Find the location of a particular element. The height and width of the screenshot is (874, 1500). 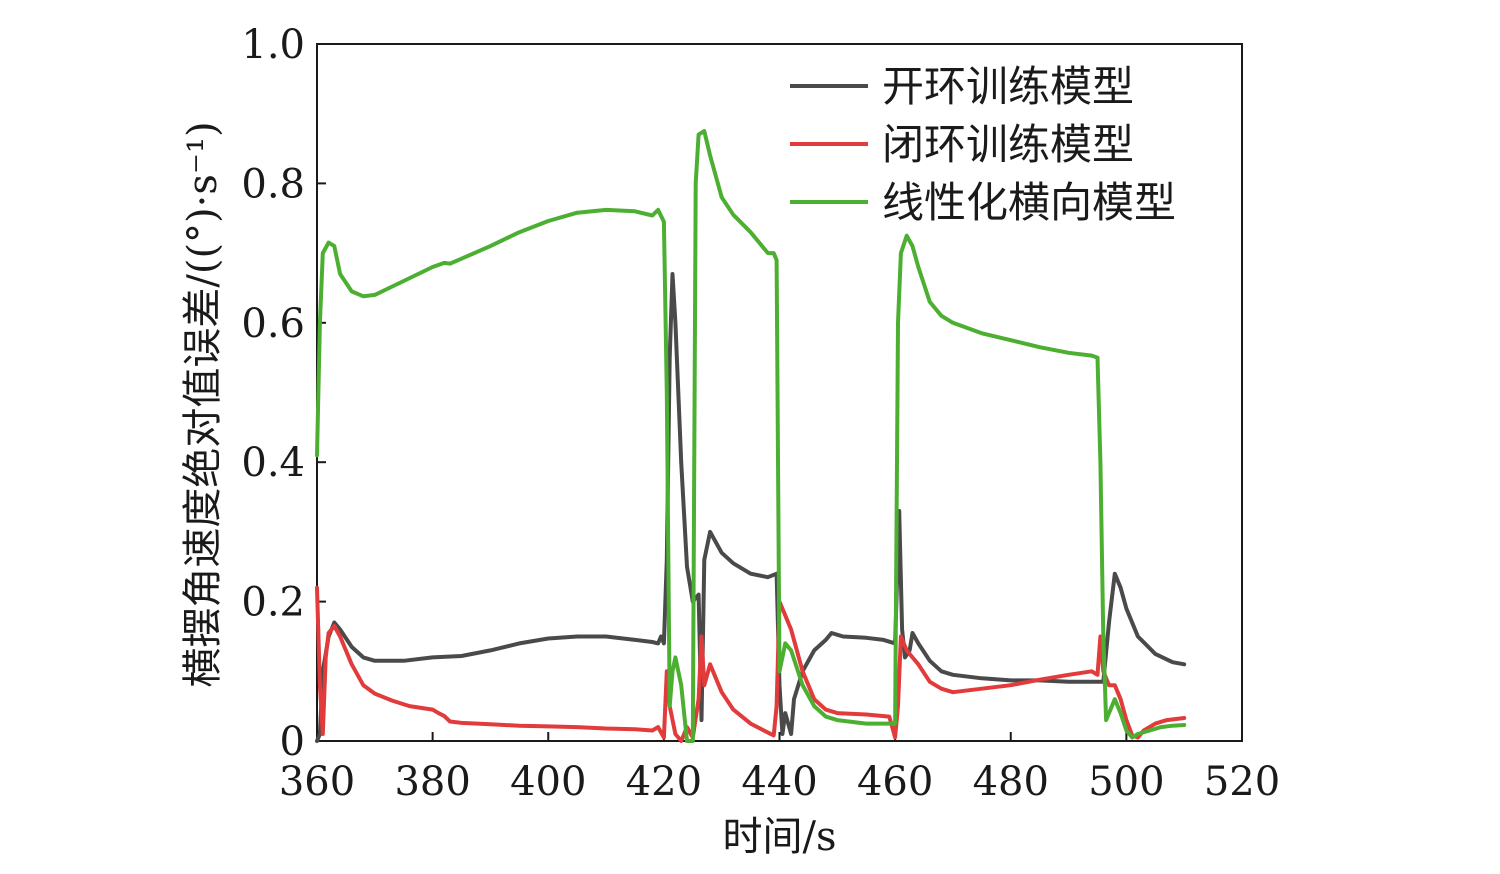

y-tick-label: 0 is located at coordinates (292, 742).